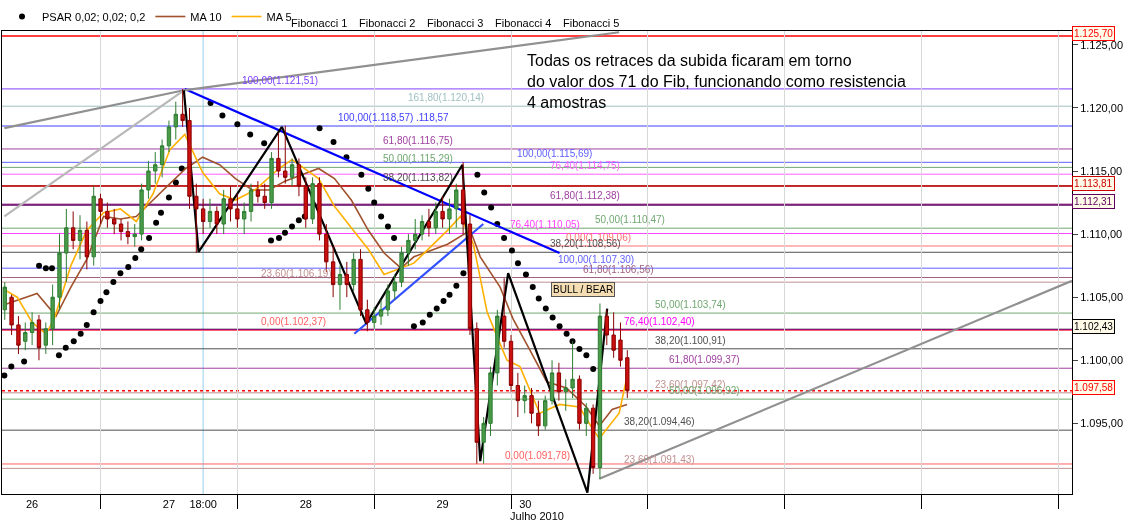  What do you see at coordinates (169, 504) in the screenshot?
I see `x-tick-label: 27` at bounding box center [169, 504].